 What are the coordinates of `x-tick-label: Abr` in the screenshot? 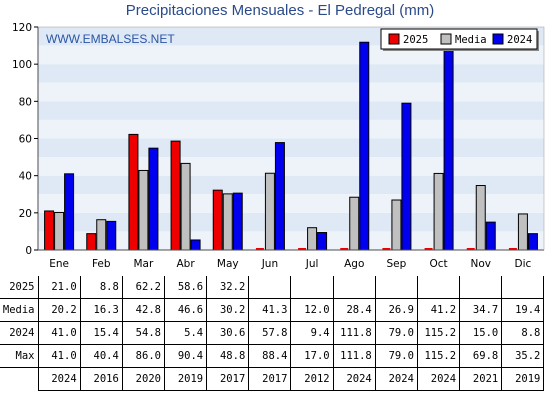 It's located at (185, 264).